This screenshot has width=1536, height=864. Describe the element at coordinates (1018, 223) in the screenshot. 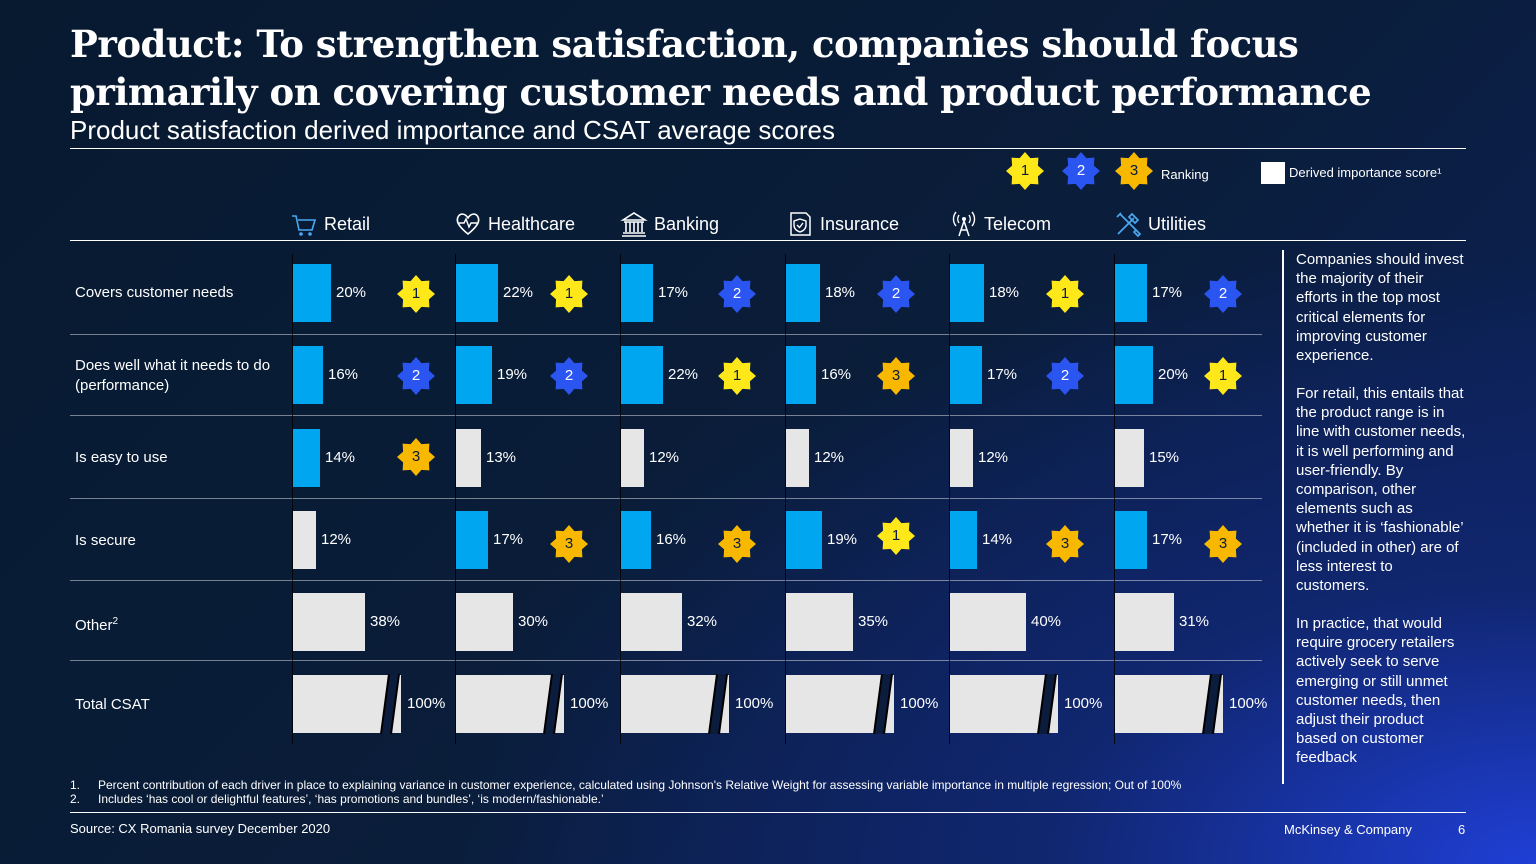

I see `sector-label-telecom: Telecom` at that location.